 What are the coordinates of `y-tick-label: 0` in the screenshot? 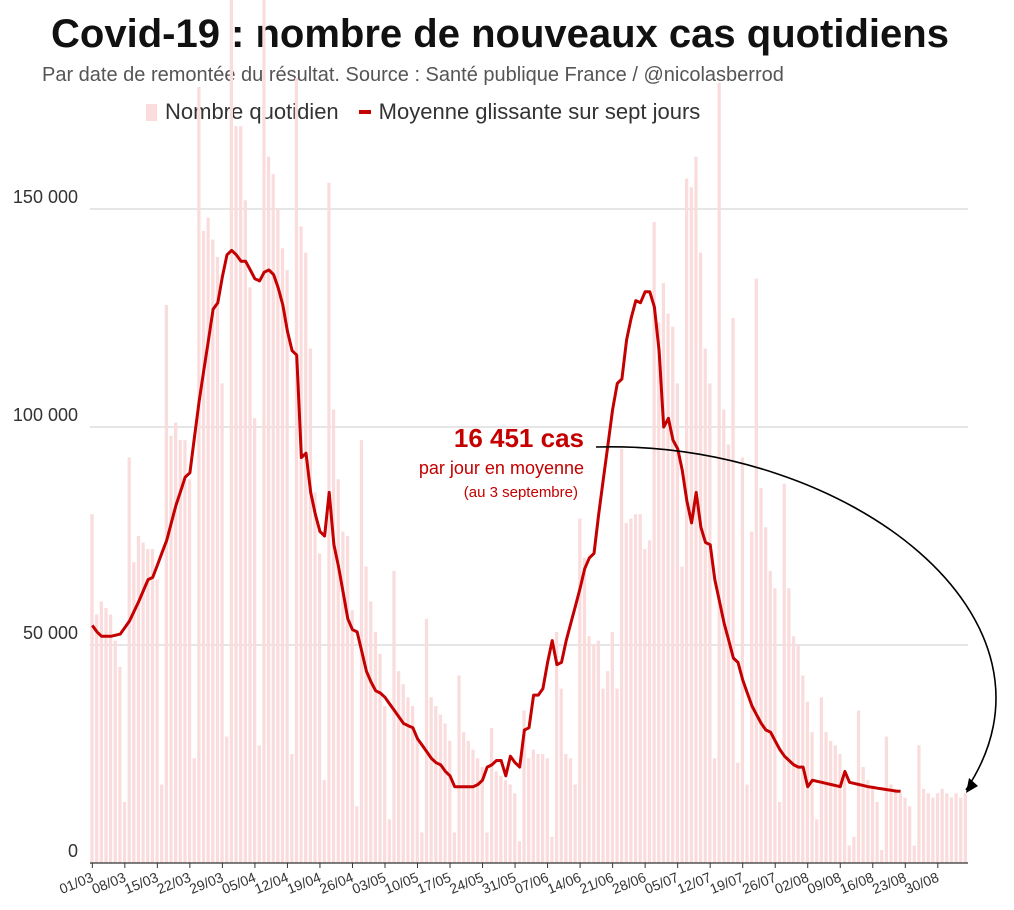 It's located at (73, 851).